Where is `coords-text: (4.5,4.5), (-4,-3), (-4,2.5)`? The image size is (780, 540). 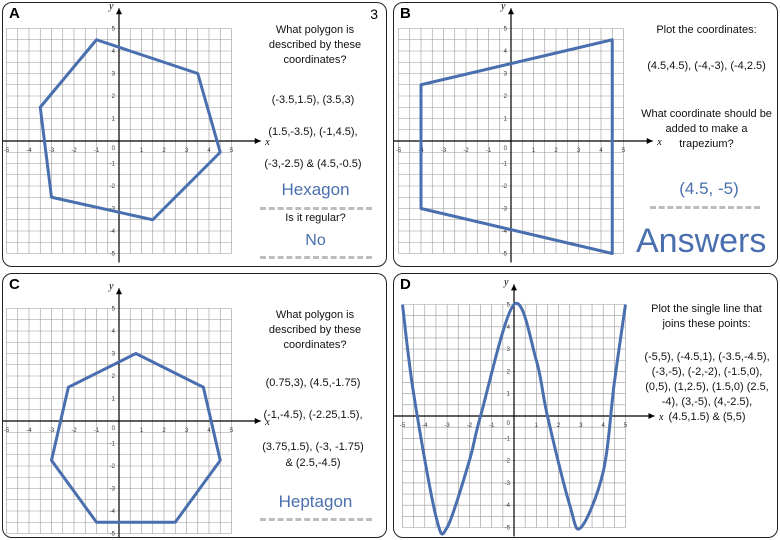
coords-text: (4.5,4.5), (-4,-3), (-4,2.5) is located at coordinates (706, 66).